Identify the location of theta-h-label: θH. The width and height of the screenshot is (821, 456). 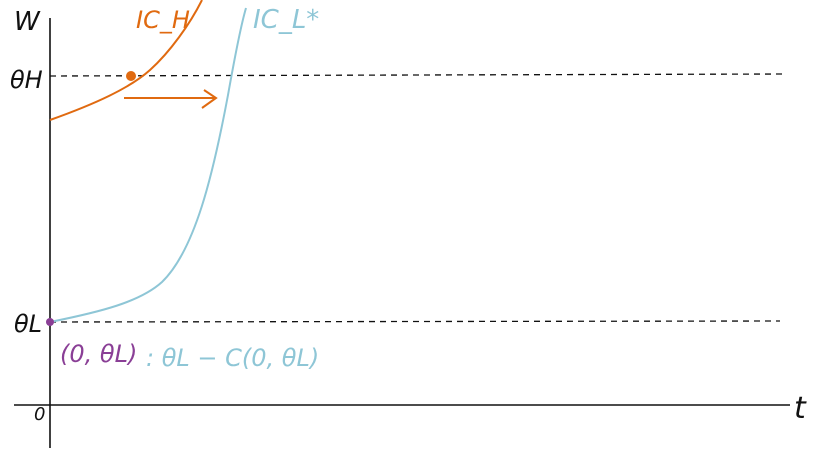
(26, 80).